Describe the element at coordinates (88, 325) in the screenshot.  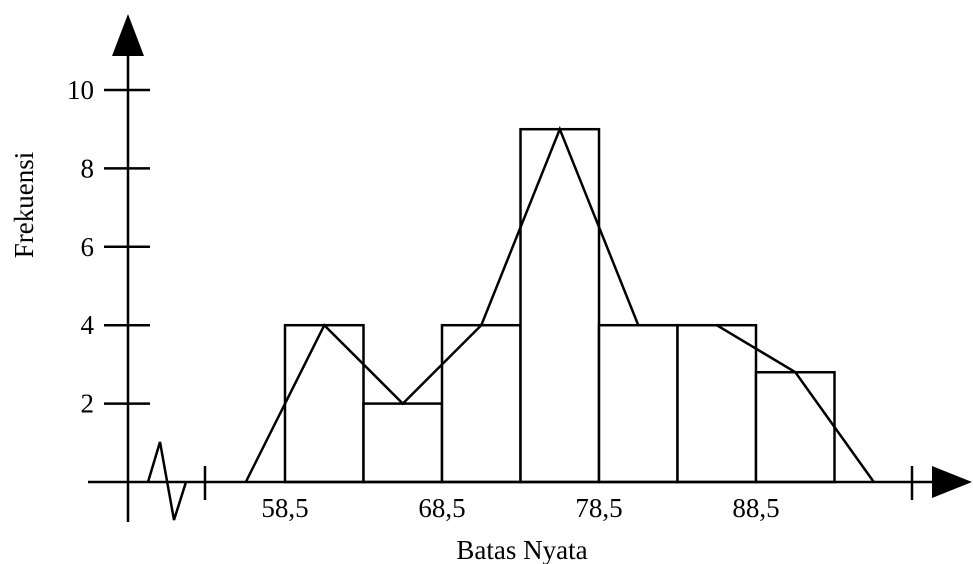
I see `y-tick-label: 4` at that location.